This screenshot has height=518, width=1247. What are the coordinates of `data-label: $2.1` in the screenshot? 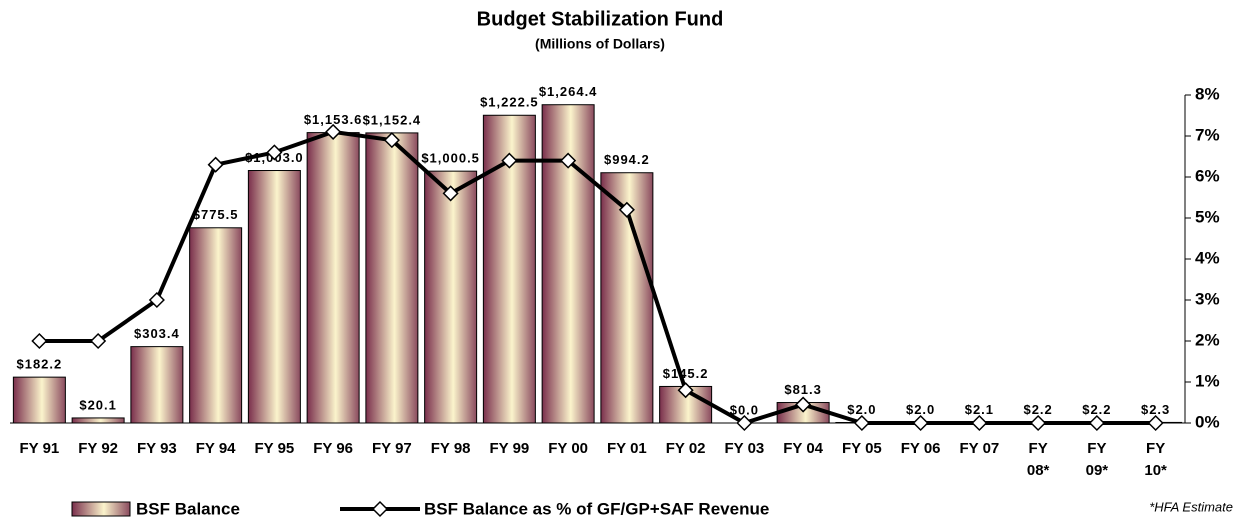 It's located at (979, 409).